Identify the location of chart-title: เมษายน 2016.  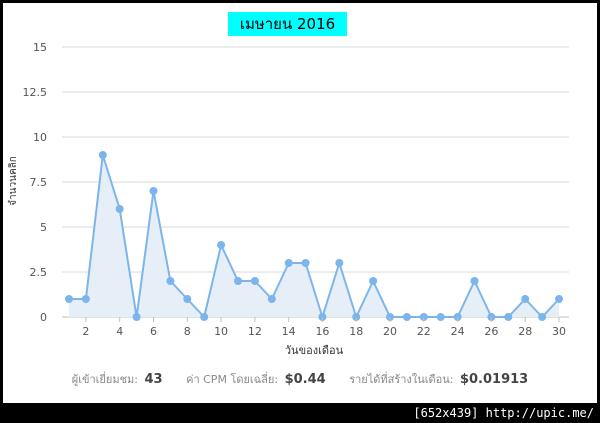
(287, 24).